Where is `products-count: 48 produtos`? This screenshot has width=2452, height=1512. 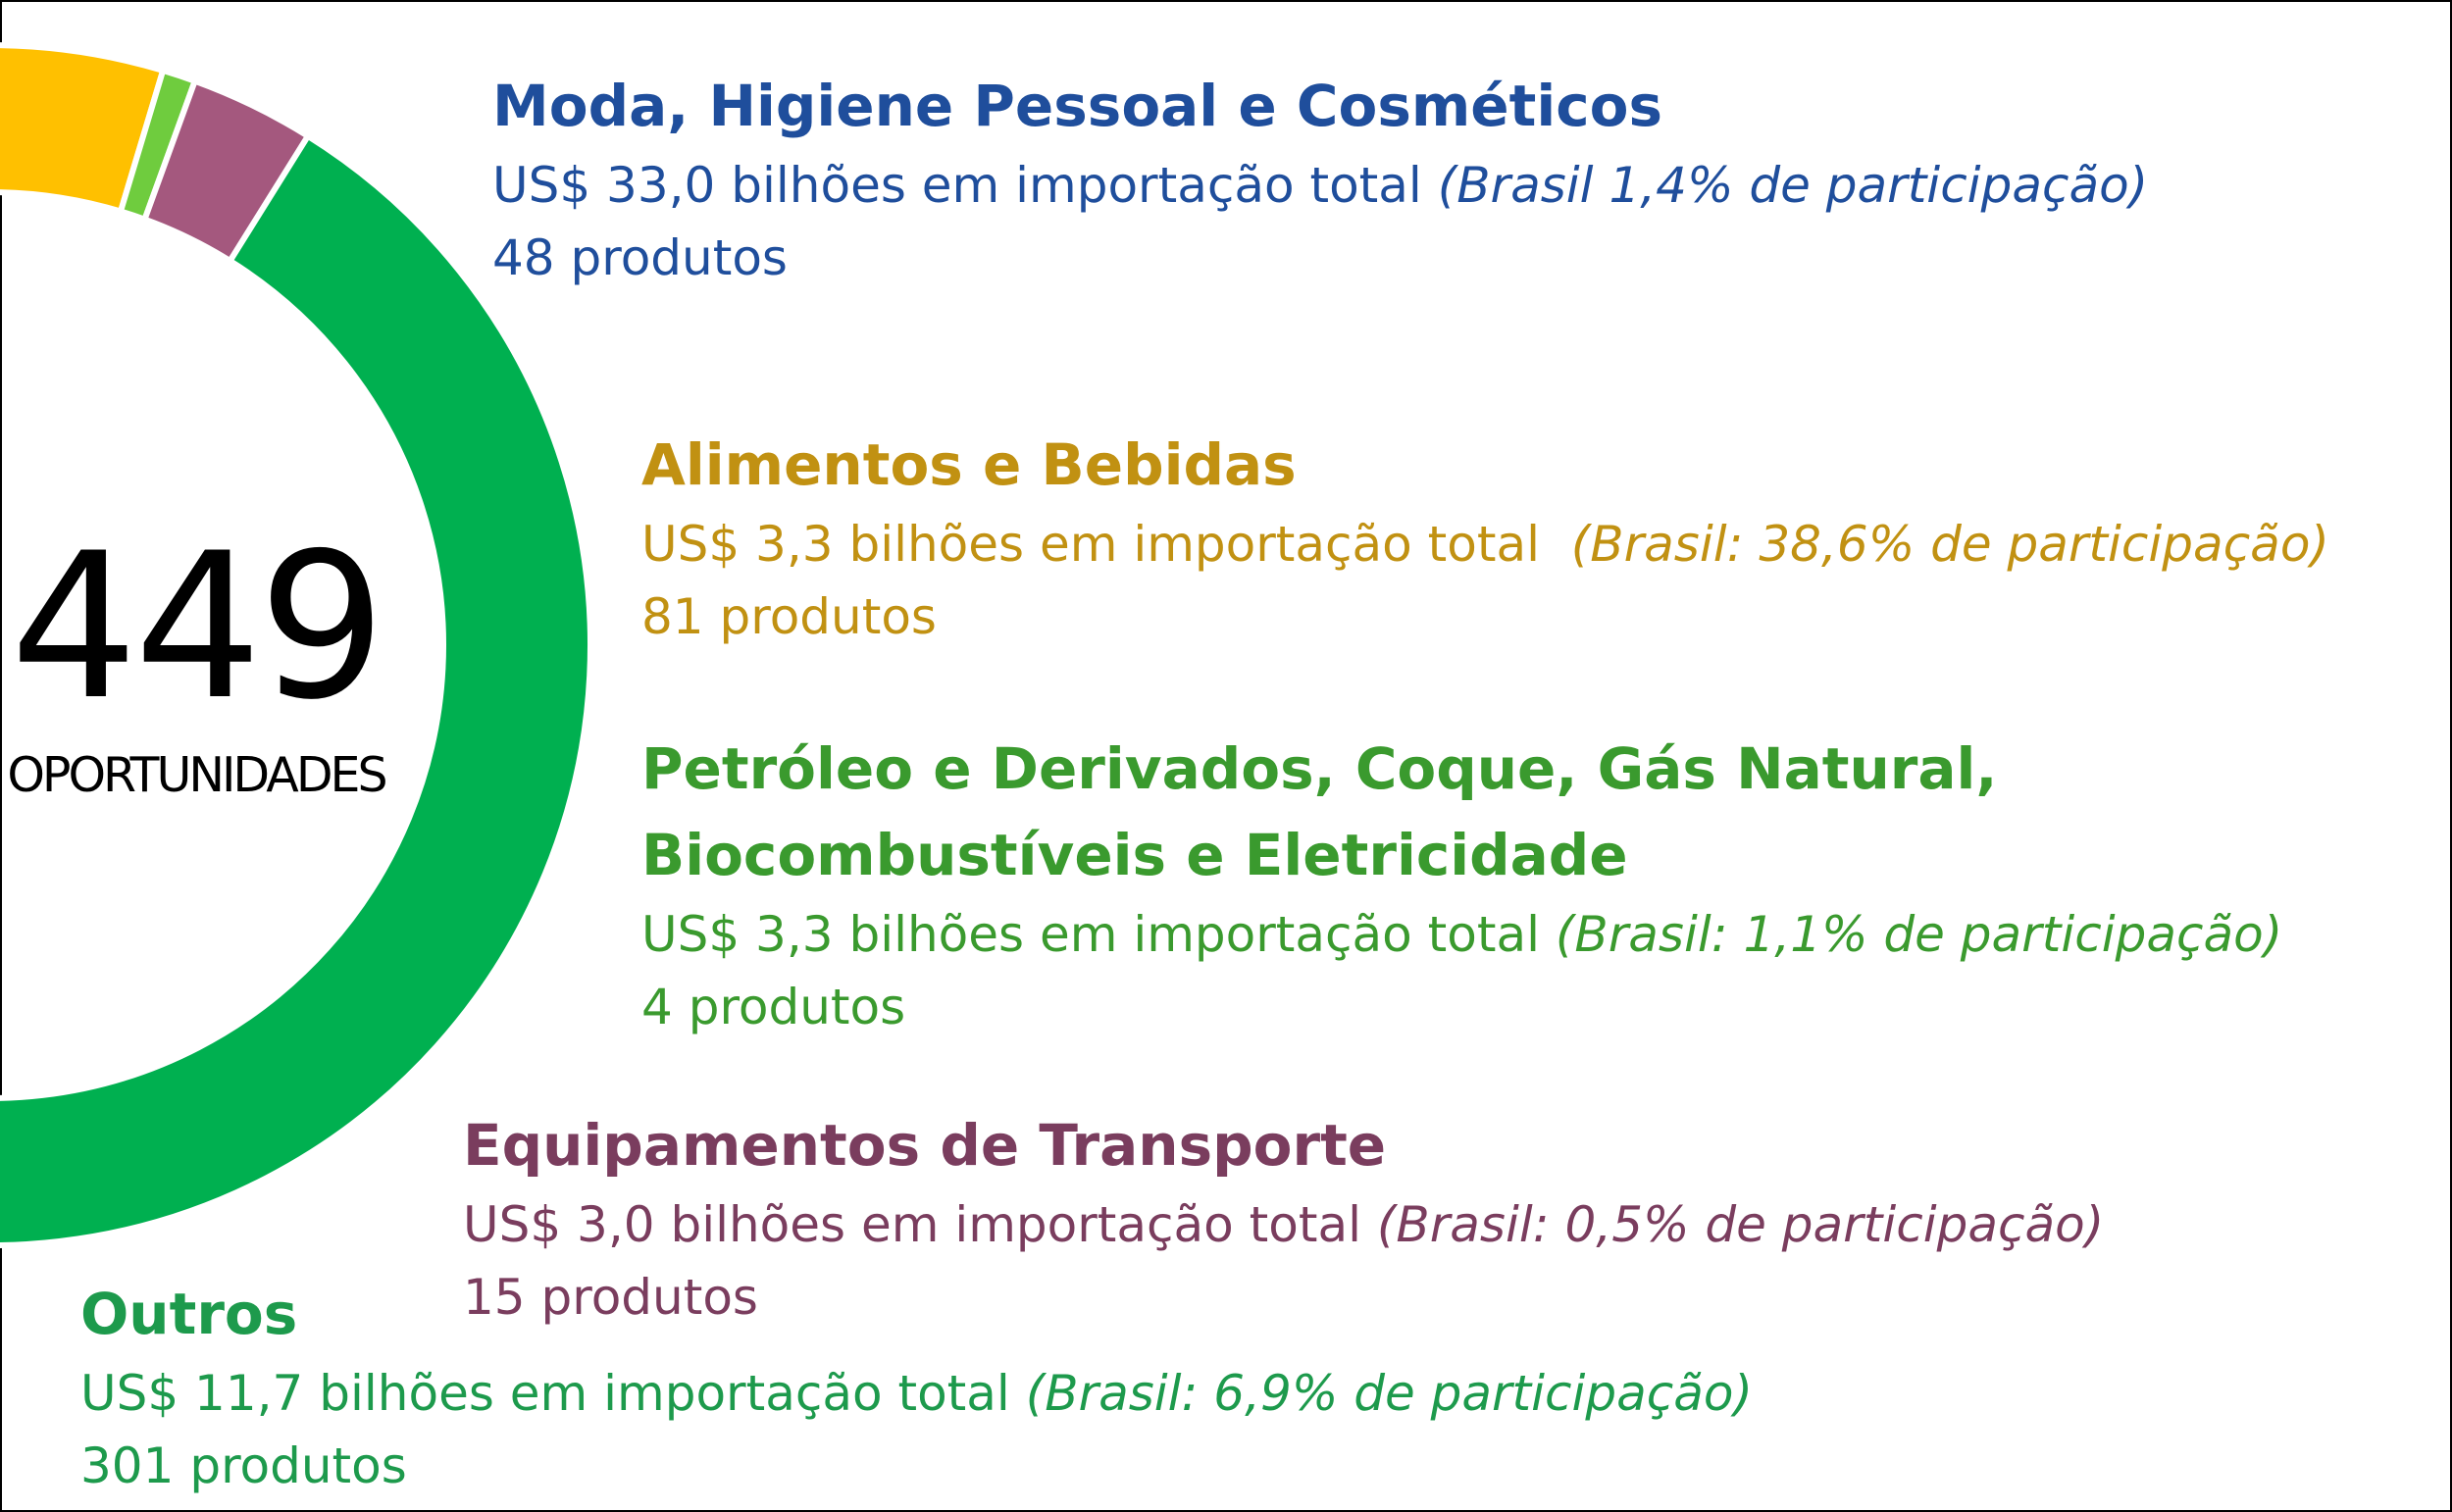
products-count: 48 produtos is located at coordinates (640, 257).